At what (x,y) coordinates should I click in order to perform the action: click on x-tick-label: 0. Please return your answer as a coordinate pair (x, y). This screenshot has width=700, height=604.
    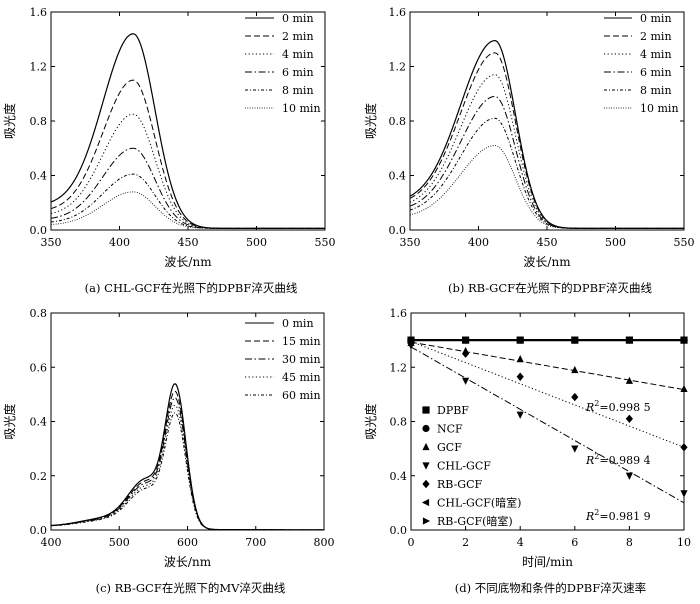
    Looking at the image, I should click on (411, 542).